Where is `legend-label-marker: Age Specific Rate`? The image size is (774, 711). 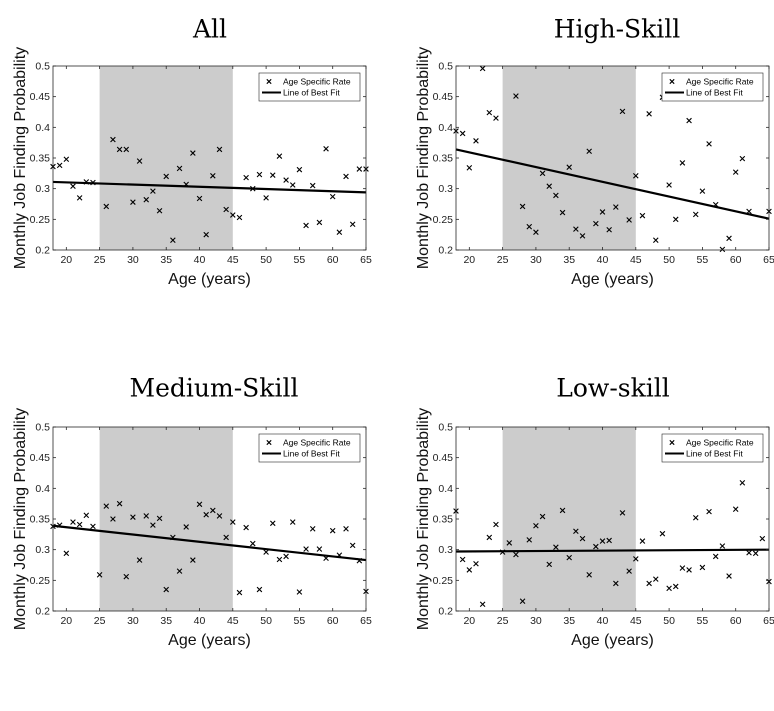 legend-label-marker: Age Specific Rate is located at coordinates (317, 82).